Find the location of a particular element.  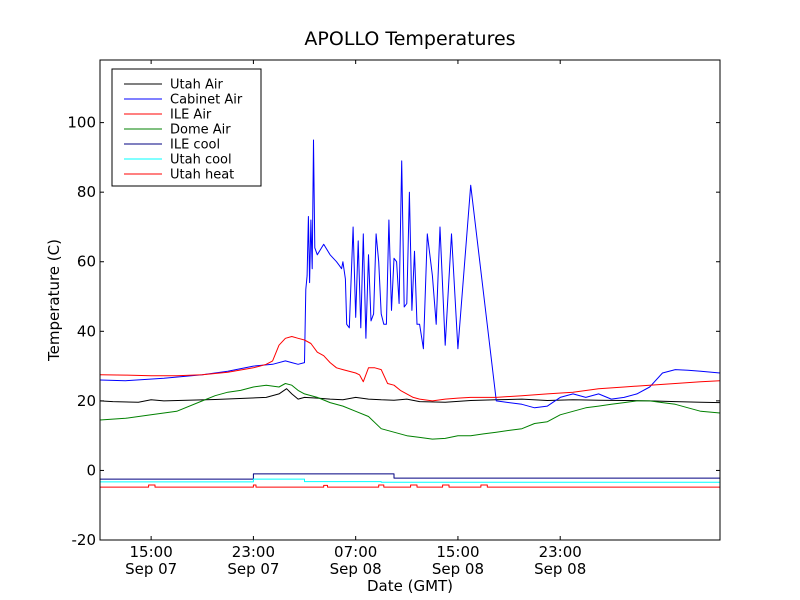

legend-label-ile-air: ILE Air is located at coordinates (191, 115).